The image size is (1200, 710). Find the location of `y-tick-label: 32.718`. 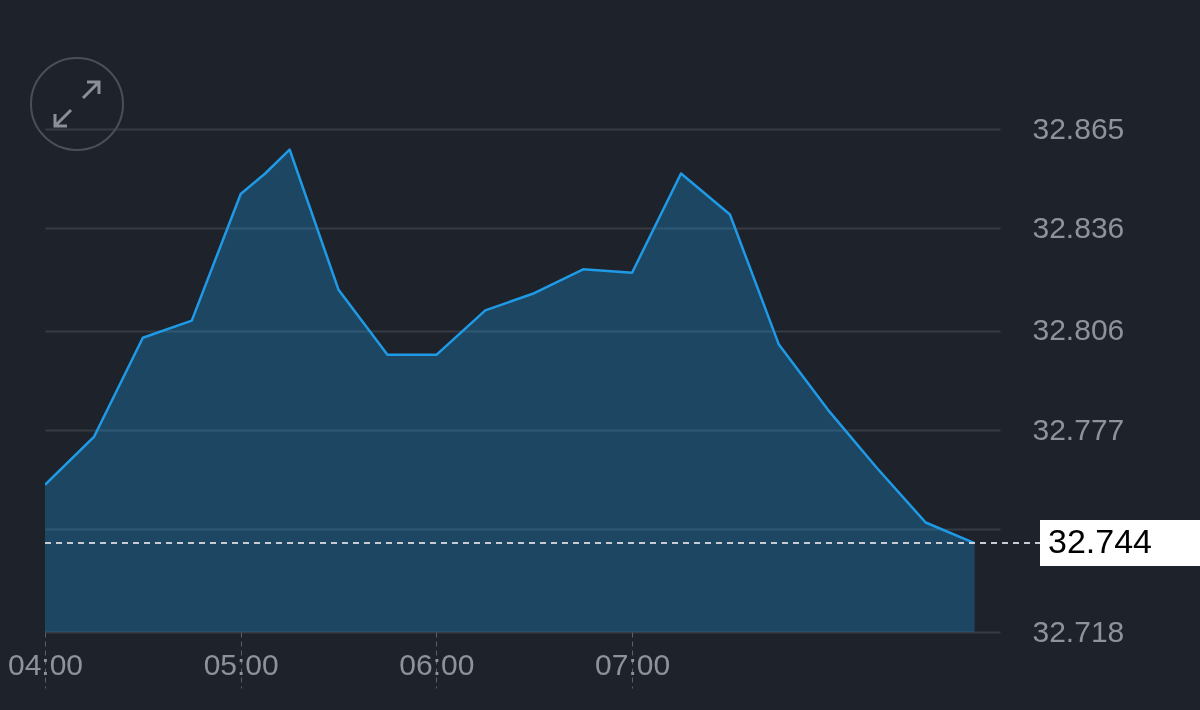

y-tick-label: 32.718 is located at coordinates (1078, 631).